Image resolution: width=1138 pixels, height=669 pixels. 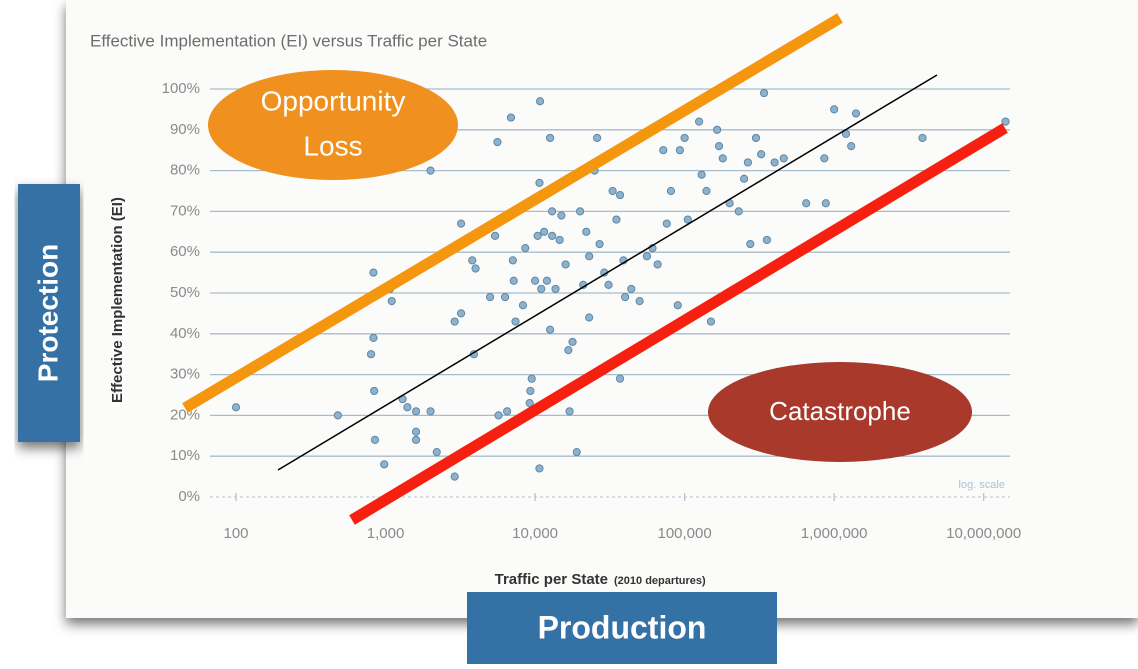 What do you see at coordinates (185, 292) in the screenshot?
I see `y-tick-label: 50%` at bounding box center [185, 292].